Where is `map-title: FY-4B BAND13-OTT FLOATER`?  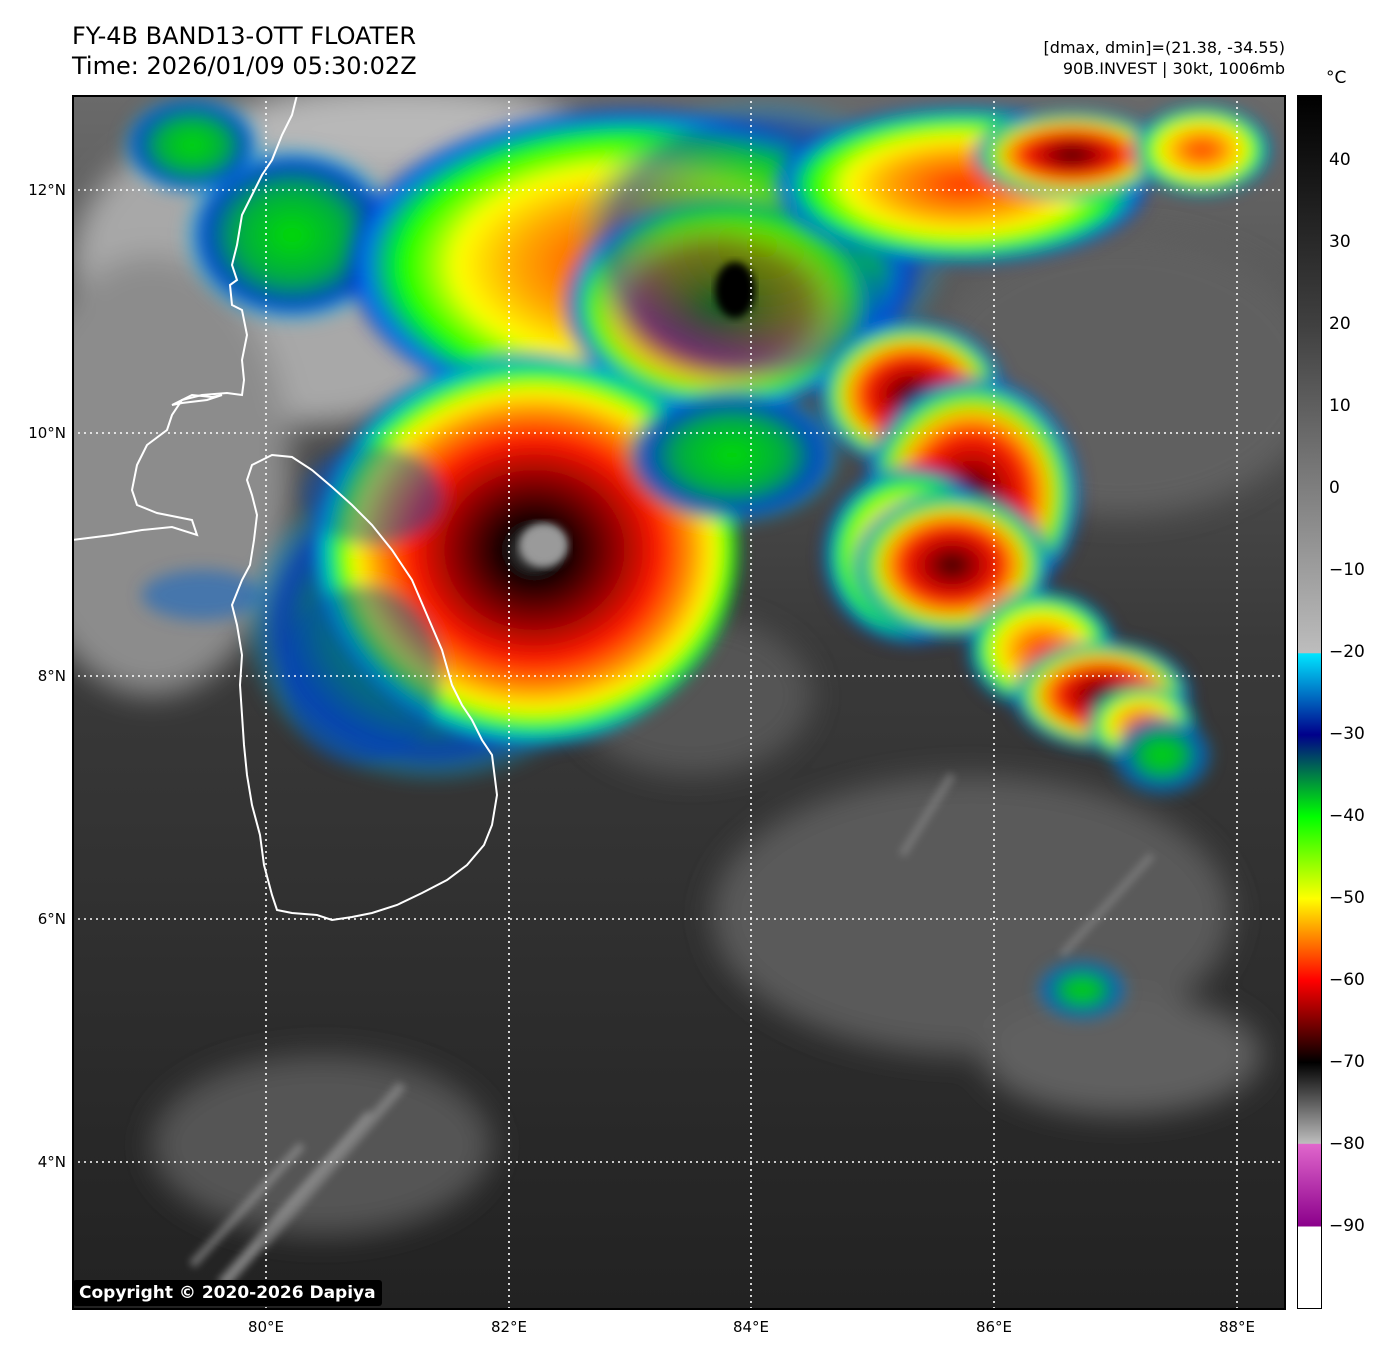 map-title: FY-4B BAND13-OTT FLOATER is located at coordinates (244, 36).